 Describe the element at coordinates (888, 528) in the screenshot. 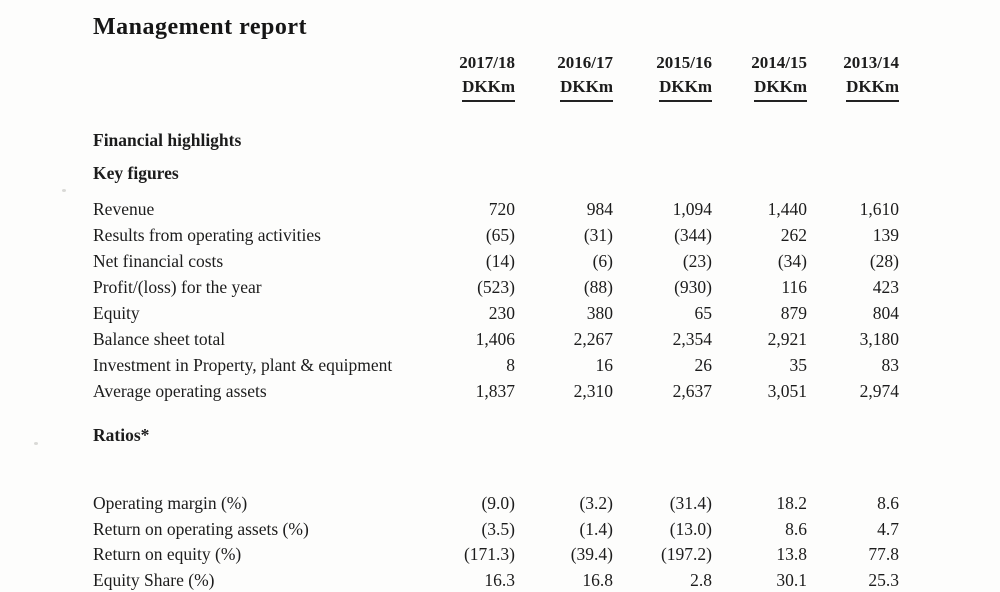

I see `row-value: 4.7` at that location.